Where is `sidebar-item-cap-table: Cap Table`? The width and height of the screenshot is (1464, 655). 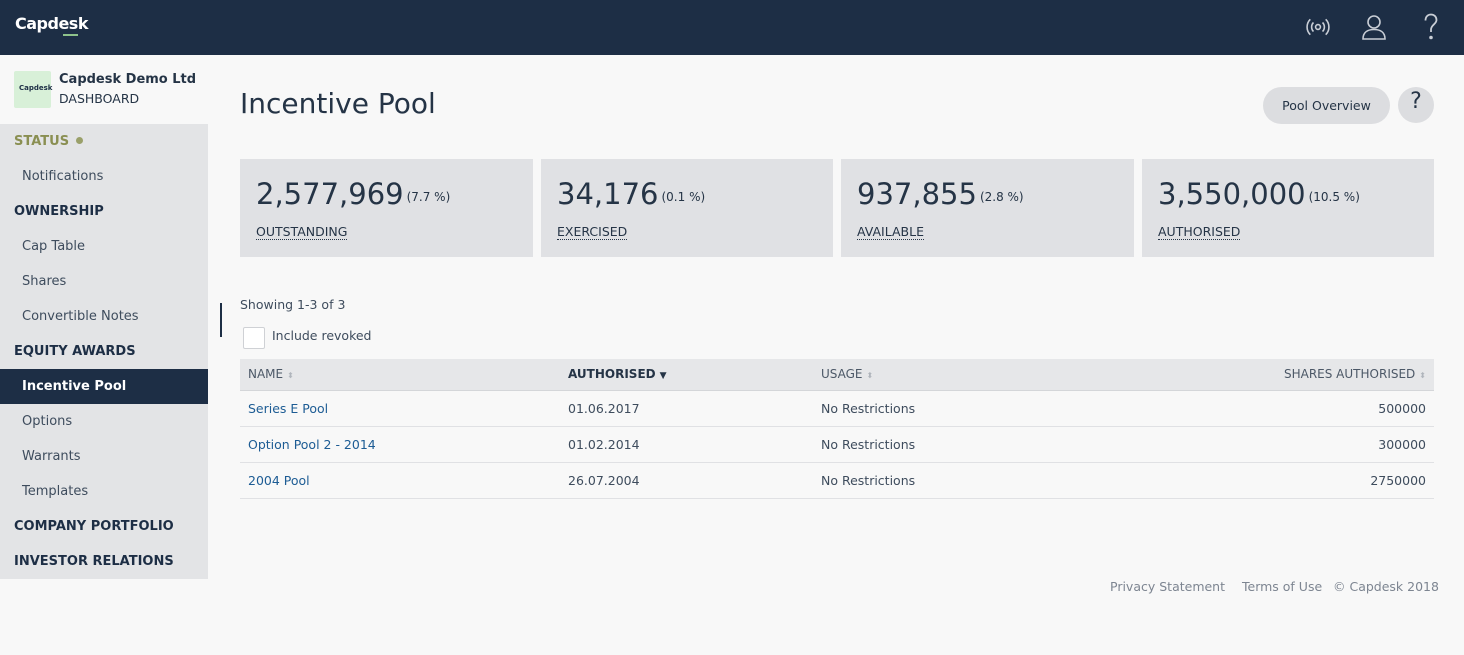
sidebar-item-cap-table: Cap Table is located at coordinates (54, 246).